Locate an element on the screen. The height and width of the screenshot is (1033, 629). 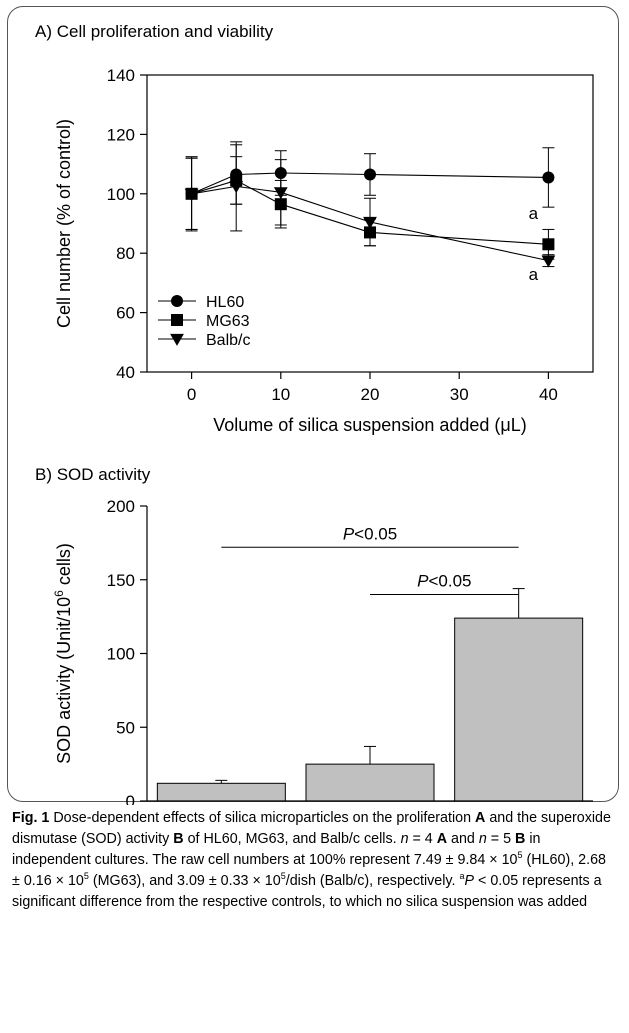
caption-text: (HL60), 2.68 ± 0.16 × 10 is located at coordinates (309, 870).